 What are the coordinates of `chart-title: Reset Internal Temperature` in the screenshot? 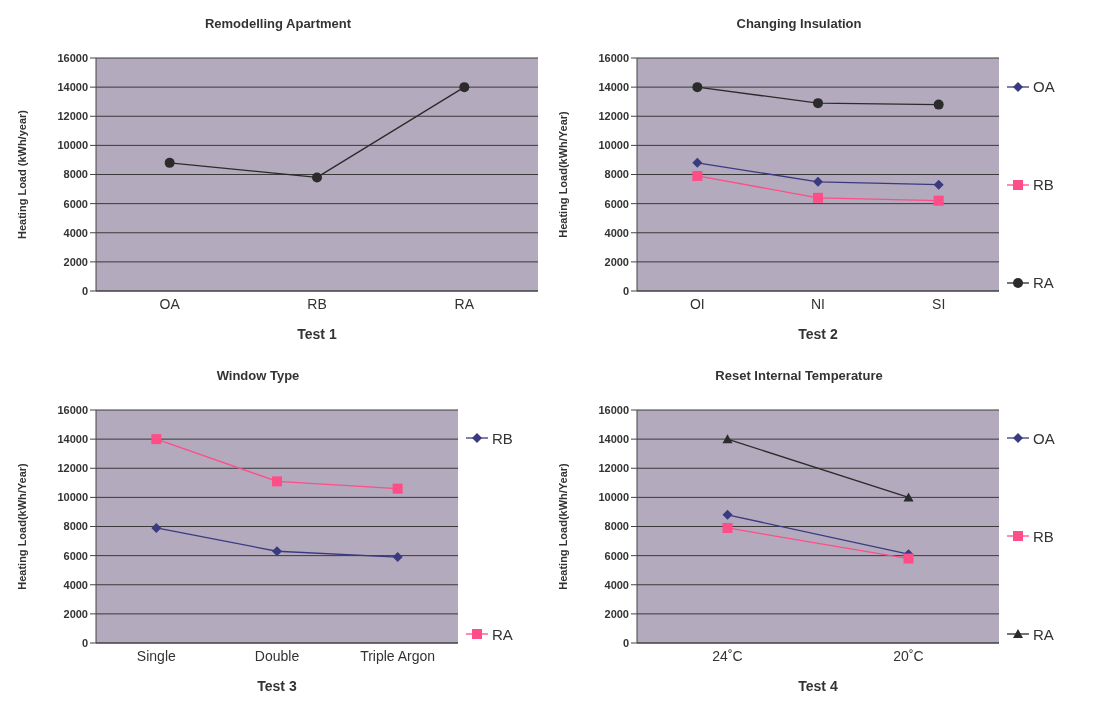 It's located at (799, 375).